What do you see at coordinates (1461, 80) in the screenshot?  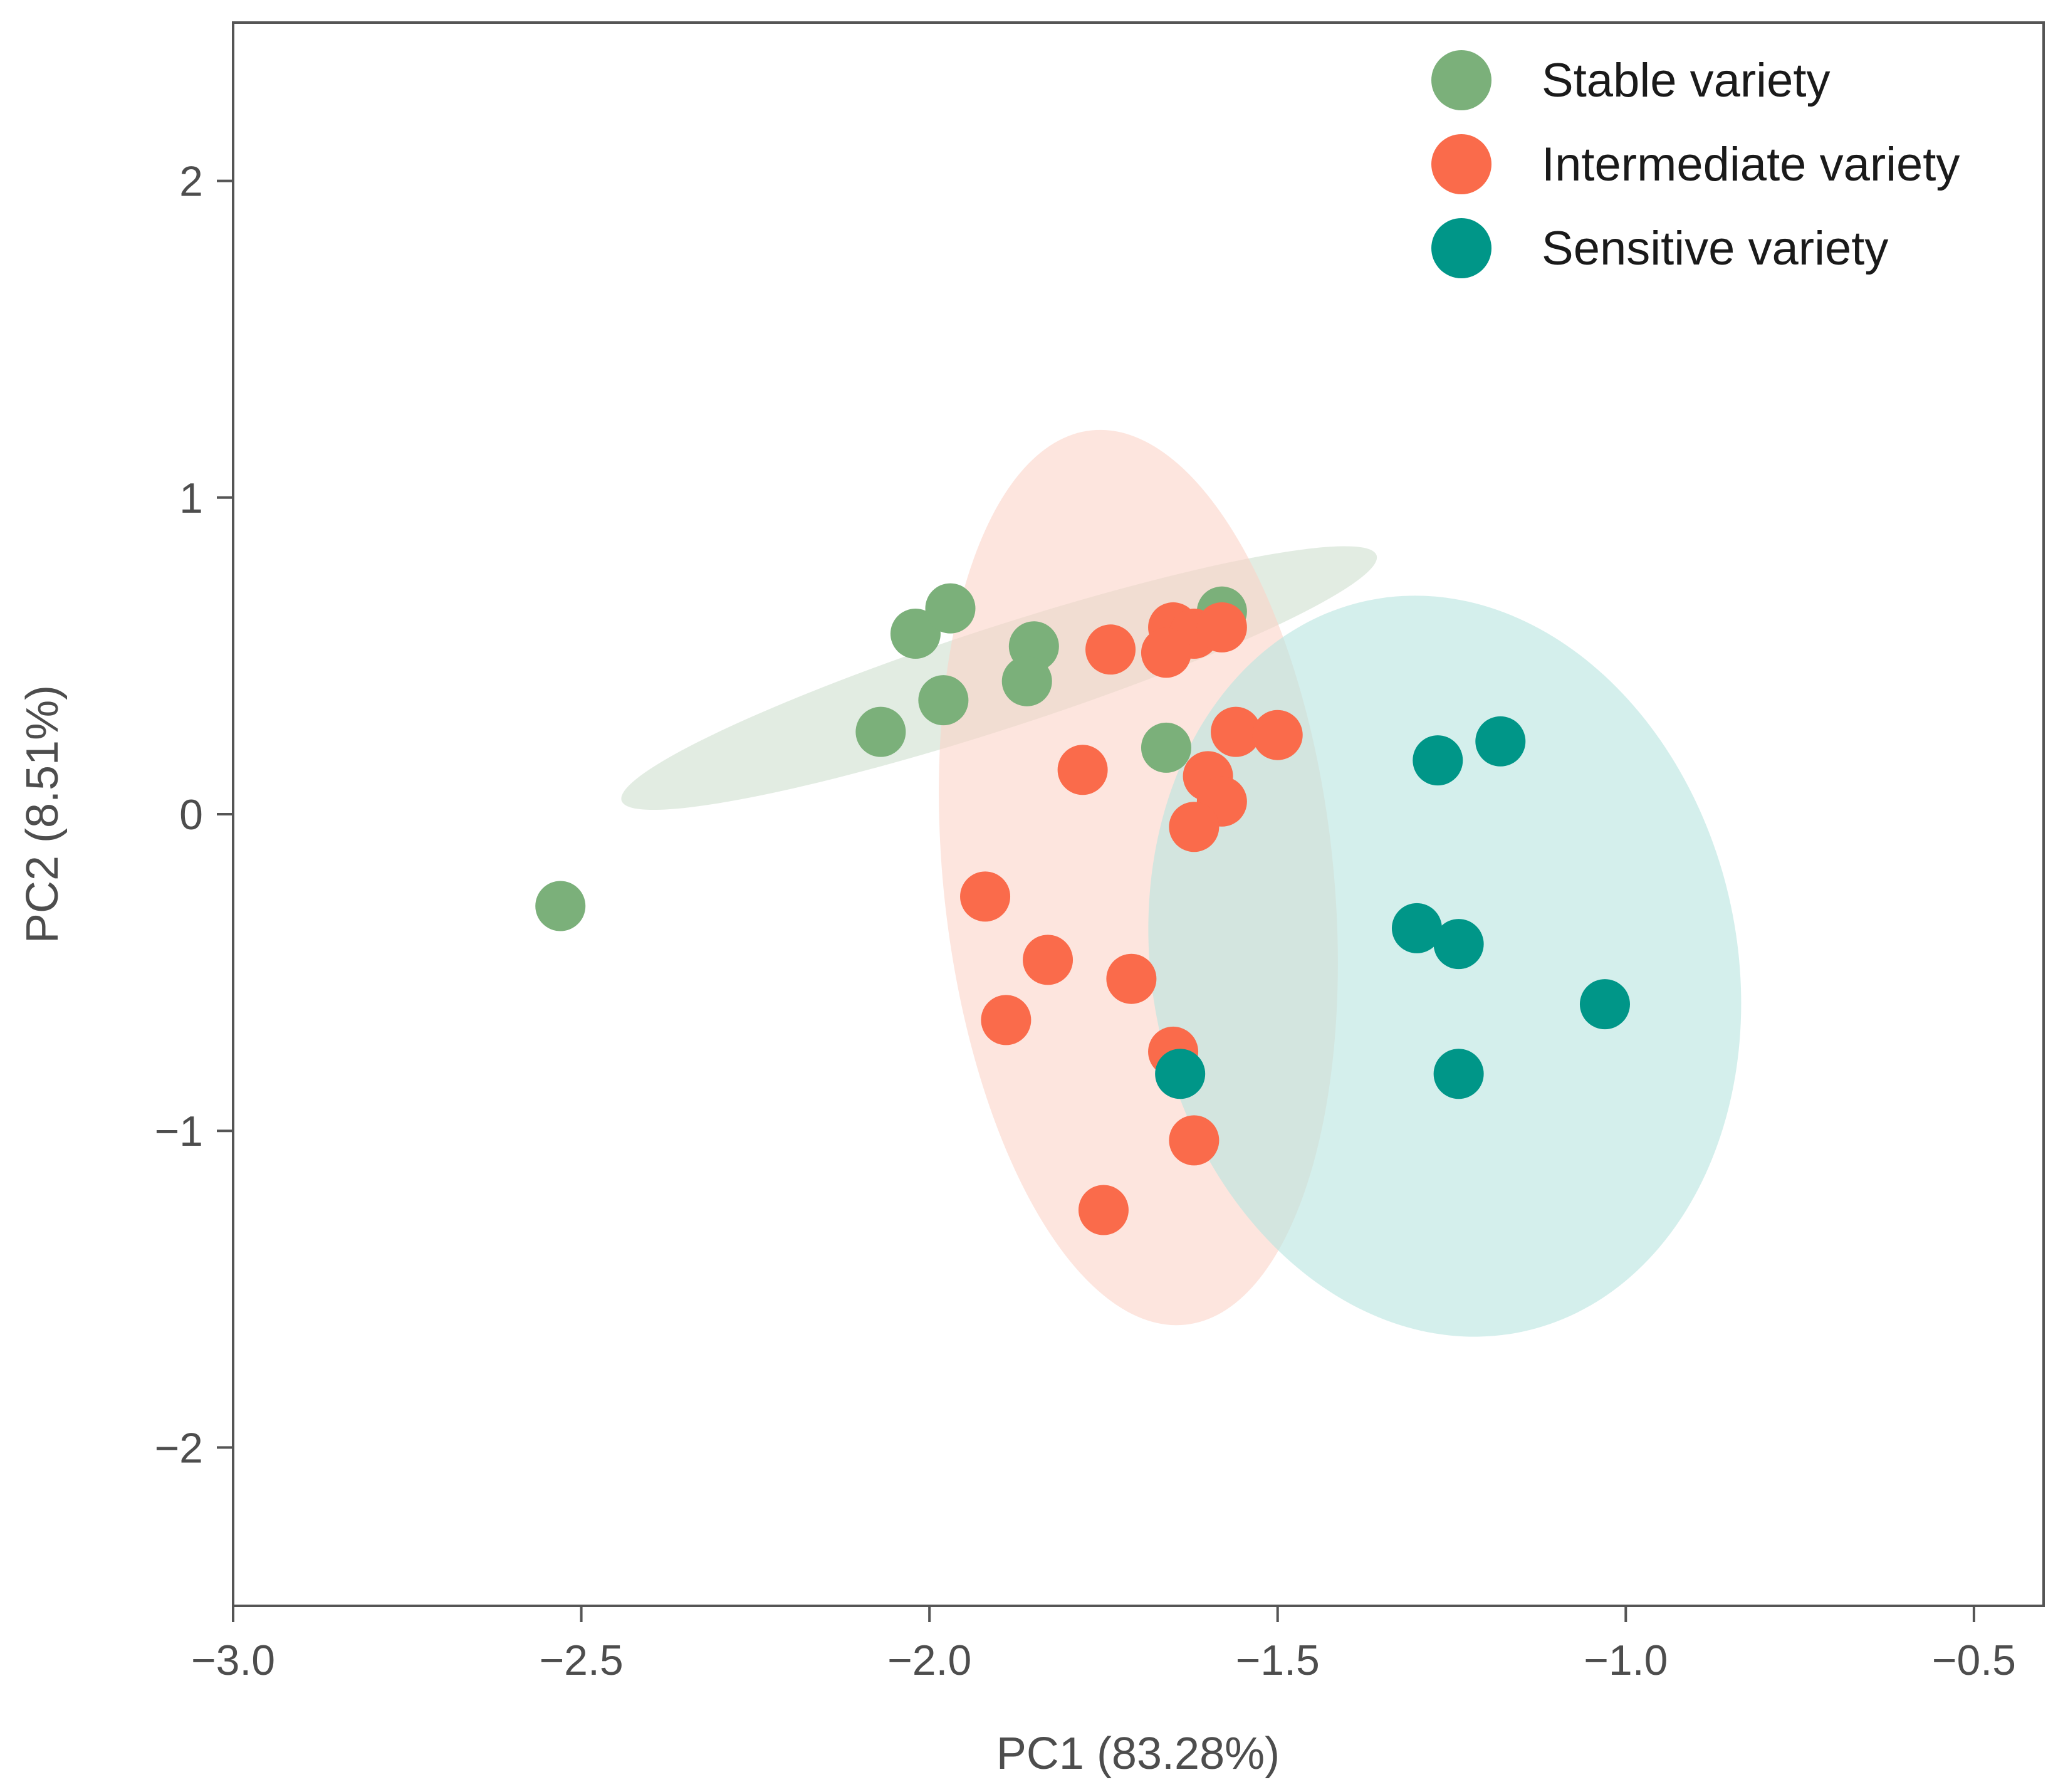 I see `stable-variety-legend-marker` at bounding box center [1461, 80].